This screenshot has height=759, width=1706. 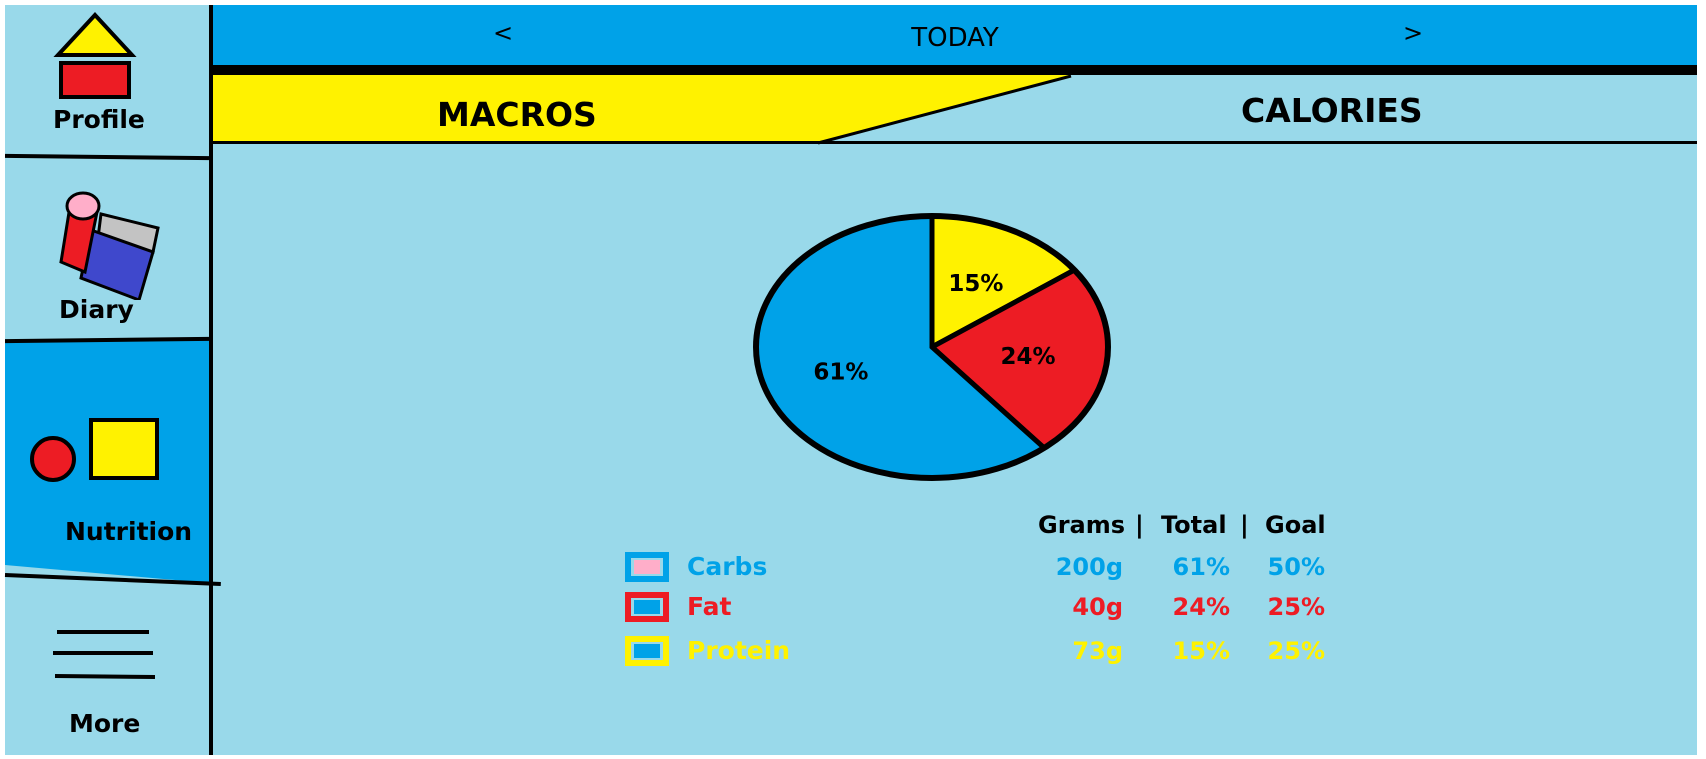 I want to click on column-header-goal: Goal, so click(x=1295, y=525).